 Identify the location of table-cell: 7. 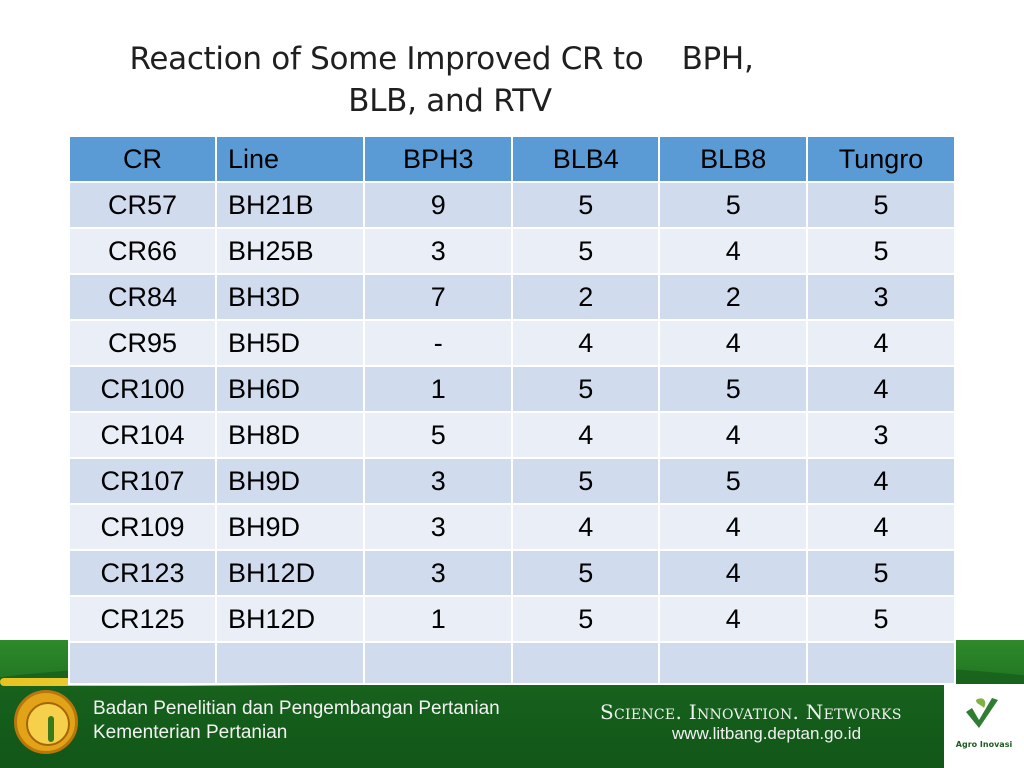
(438, 297).